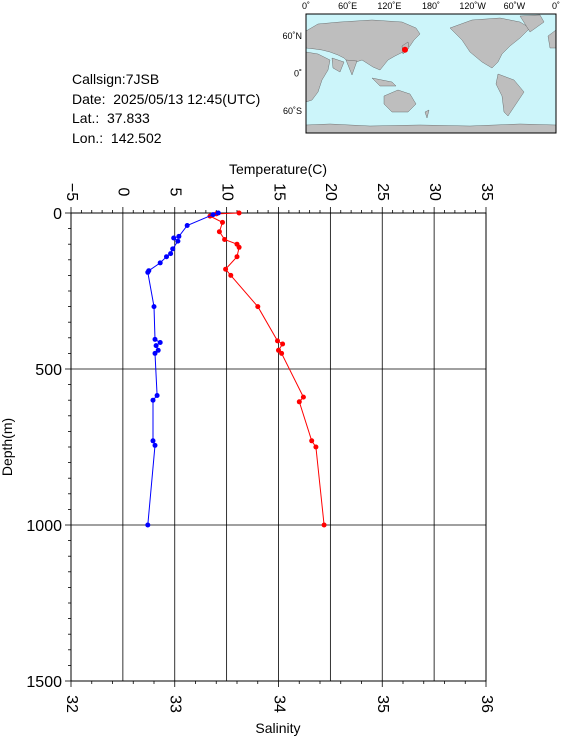 The width and height of the screenshot is (564, 736). What do you see at coordinates (384, 82) in the screenshot?
I see `land-indonesia` at bounding box center [384, 82].